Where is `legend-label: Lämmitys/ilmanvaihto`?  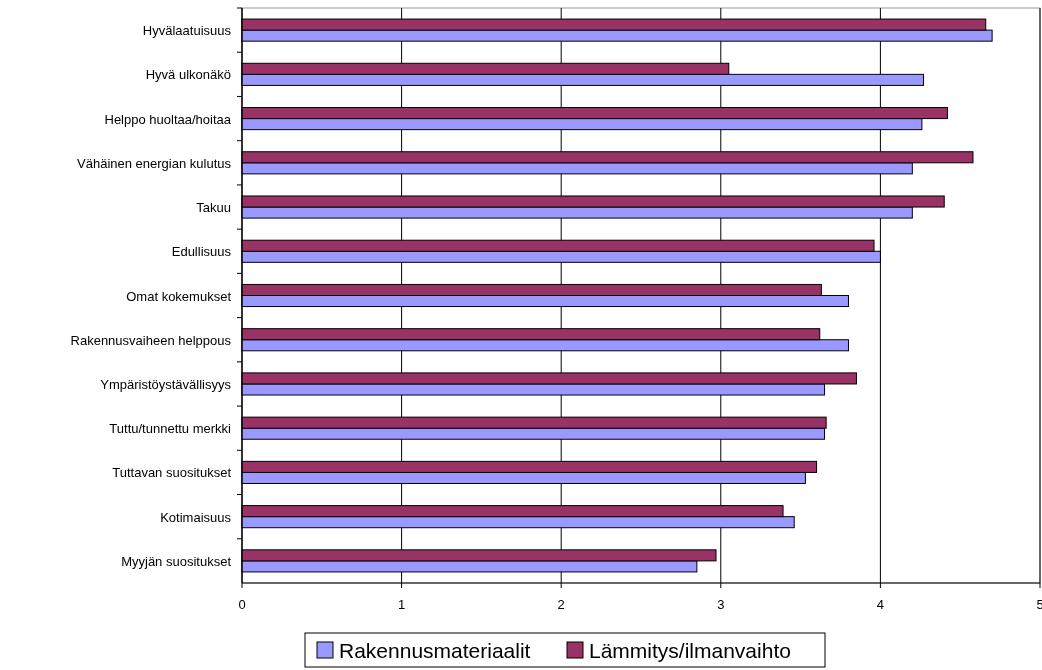
legend-label: Lämmitys/ilmanvaihto is located at coordinates (690, 650).